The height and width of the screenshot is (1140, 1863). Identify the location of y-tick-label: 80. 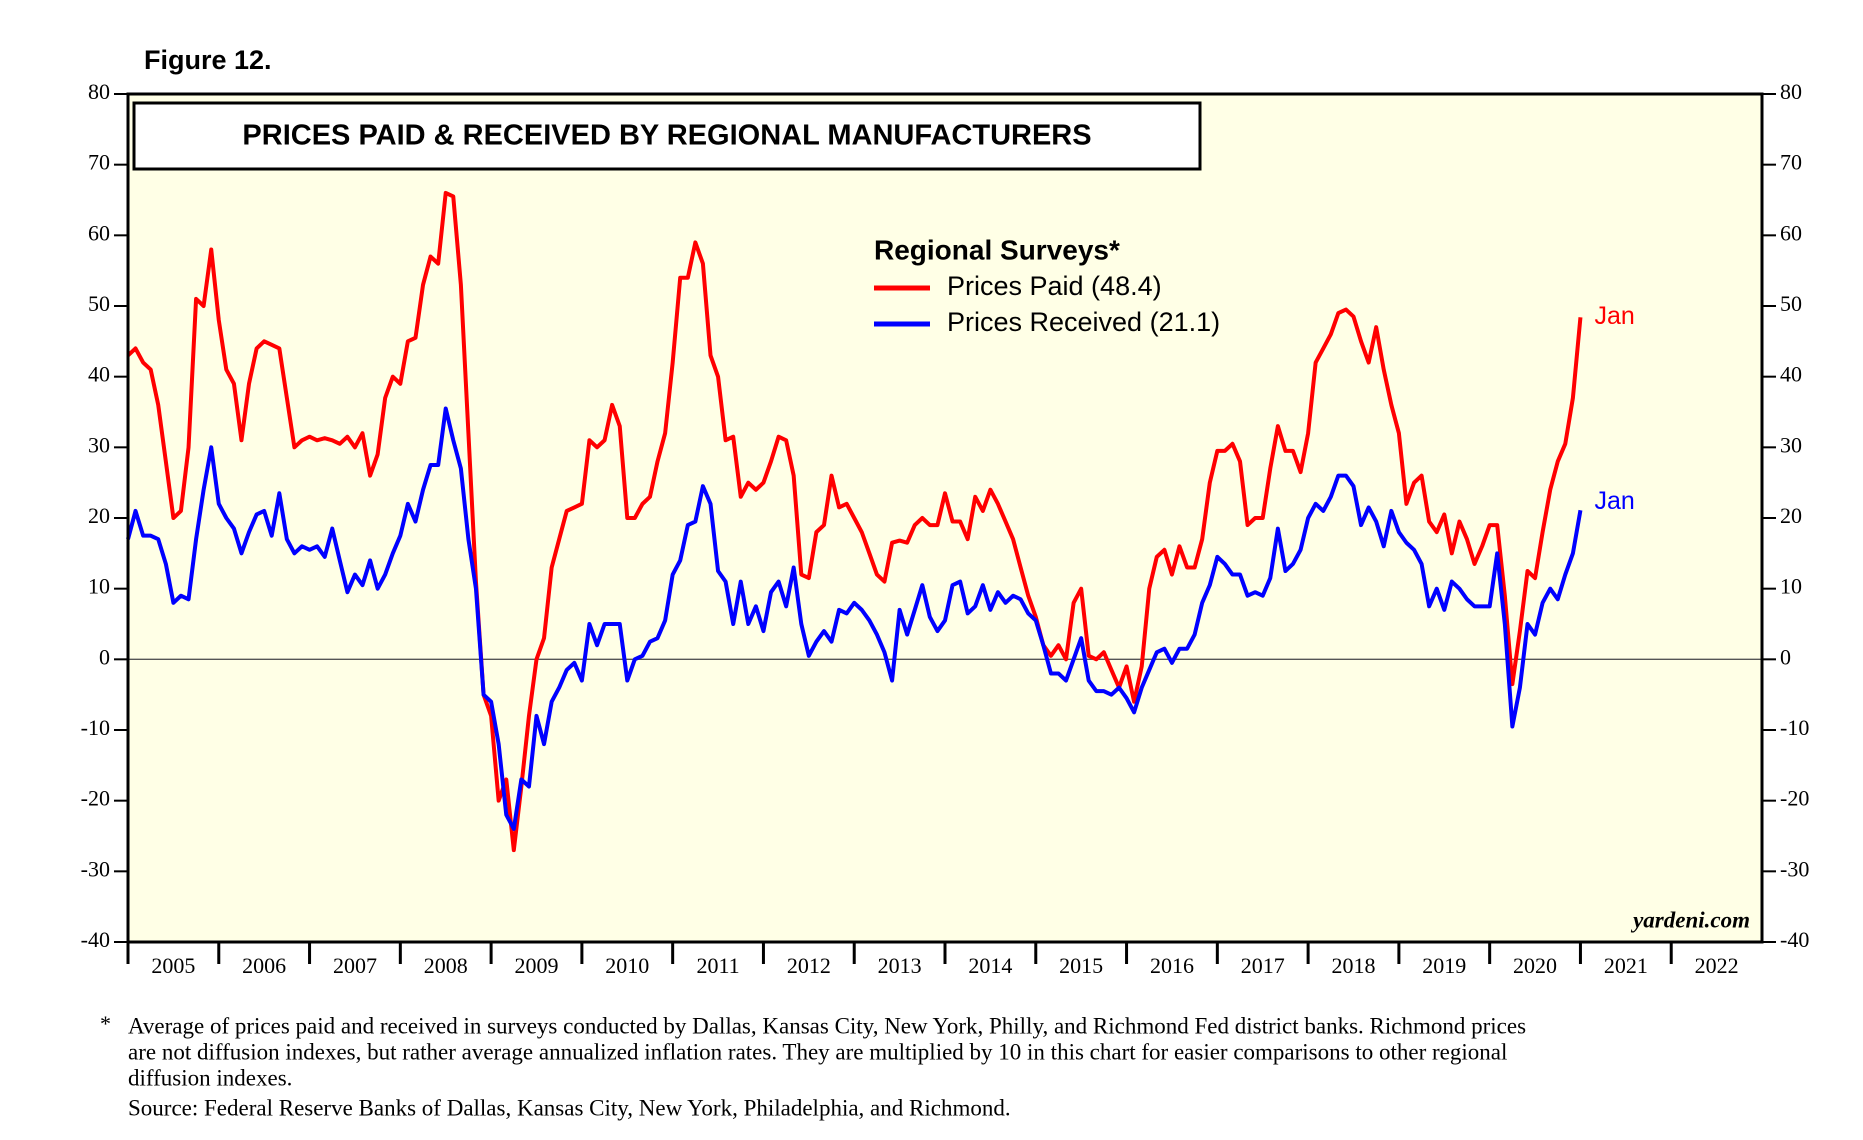
(99, 91).